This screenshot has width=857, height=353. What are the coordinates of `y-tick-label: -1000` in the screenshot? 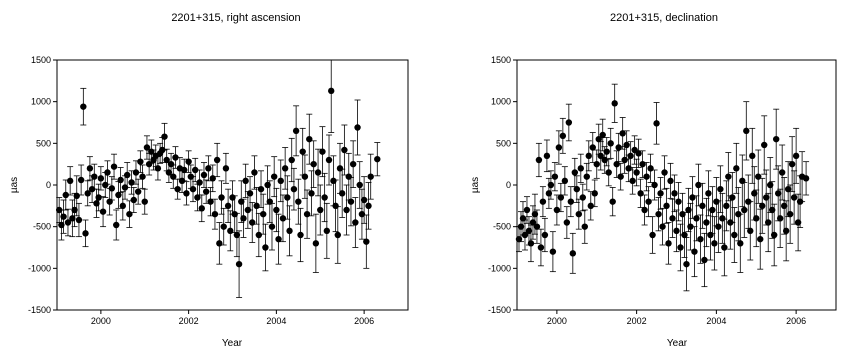 It's located at (39, 268).